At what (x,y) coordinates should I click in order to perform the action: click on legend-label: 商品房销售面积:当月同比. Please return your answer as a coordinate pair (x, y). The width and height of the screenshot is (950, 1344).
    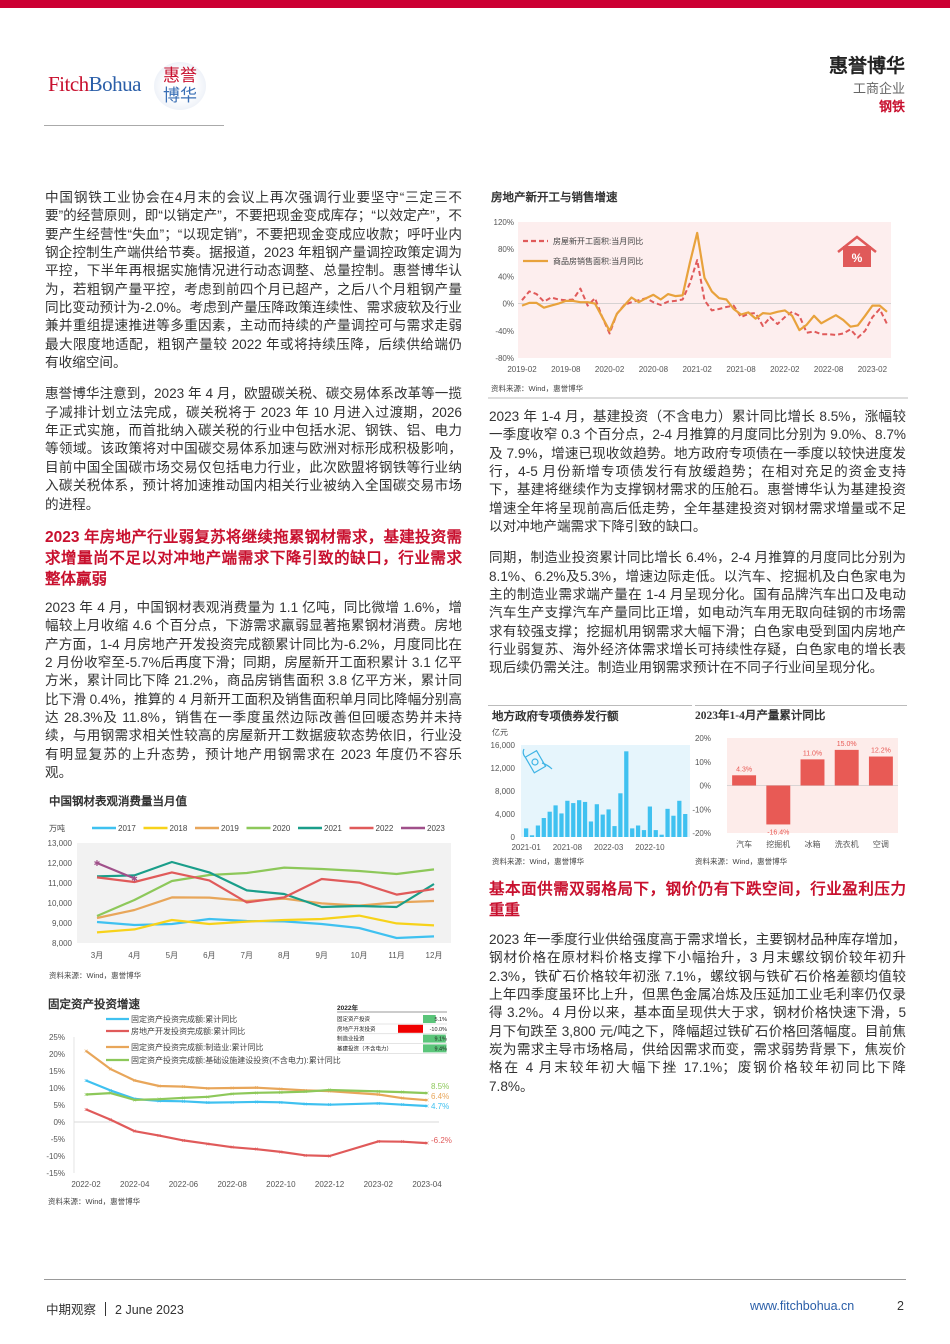
    Looking at the image, I should click on (598, 261).